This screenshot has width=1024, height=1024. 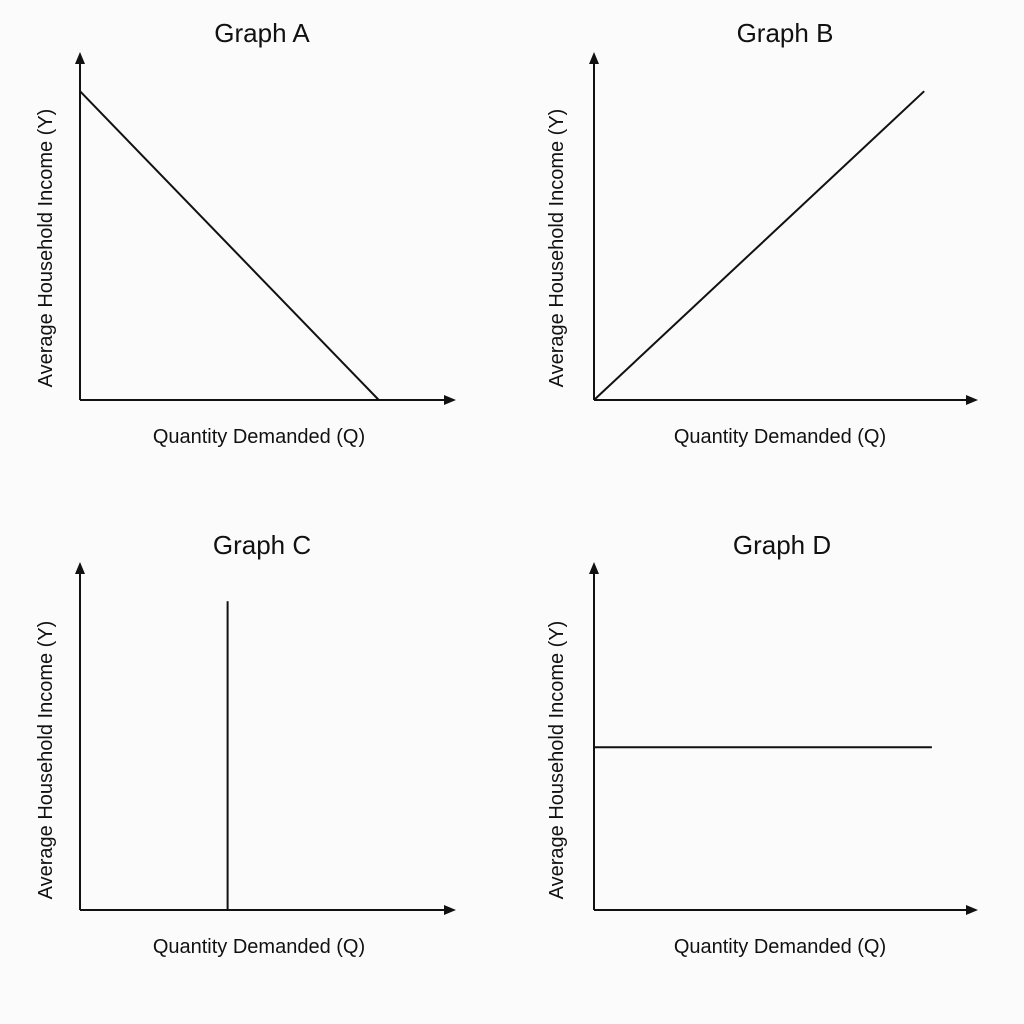 I want to click on chart-title: Graph C, so click(x=262, y=545).